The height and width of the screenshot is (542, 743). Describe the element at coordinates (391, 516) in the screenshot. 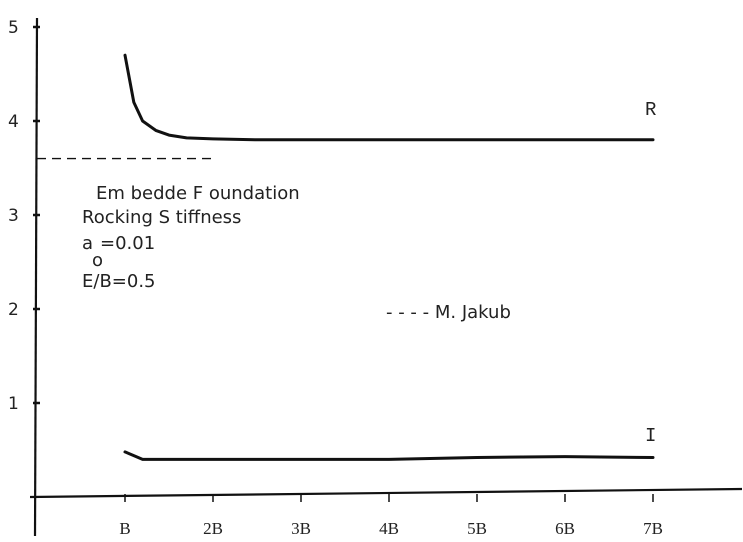

I see `x-ticks: B 2B 3B 4B 5B 6B 7B` at that location.